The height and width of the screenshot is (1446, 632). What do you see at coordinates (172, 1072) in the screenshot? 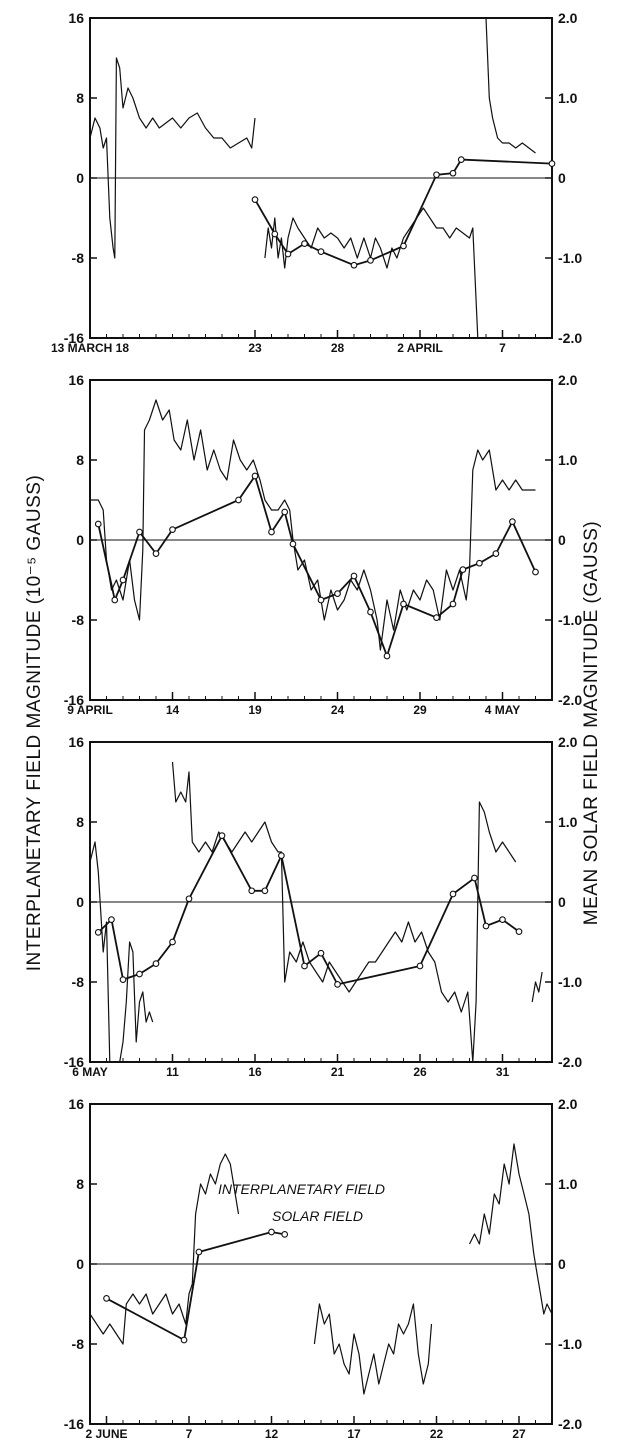
I see `x-tick-label: 11` at bounding box center [172, 1072].